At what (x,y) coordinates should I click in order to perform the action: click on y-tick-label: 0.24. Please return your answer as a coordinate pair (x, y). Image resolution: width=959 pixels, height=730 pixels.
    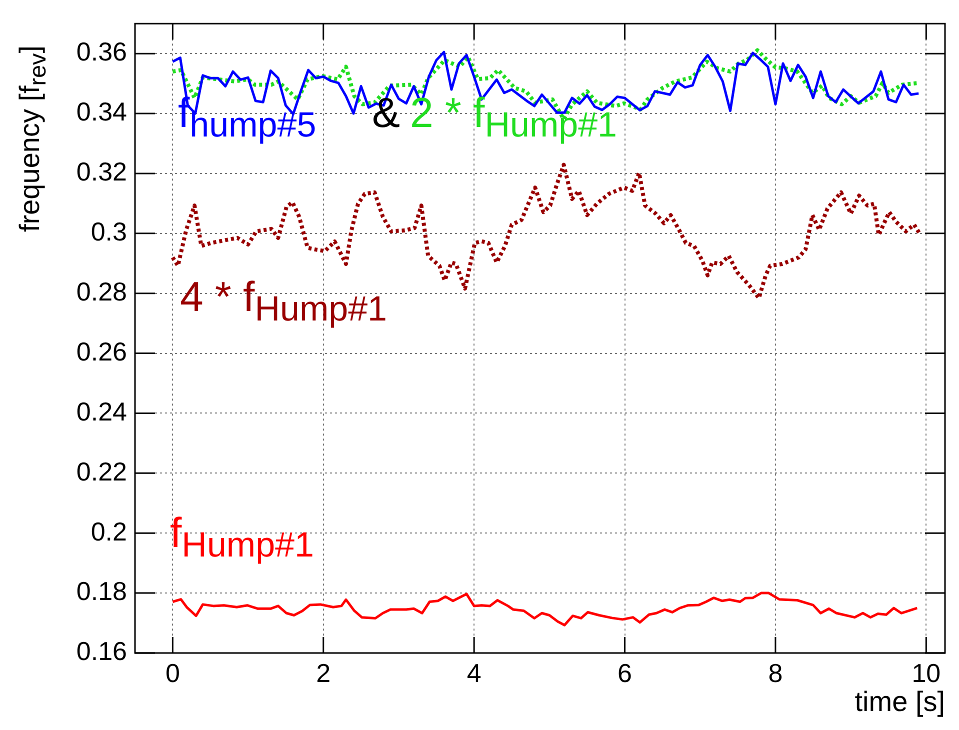
    Looking at the image, I should click on (101, 411).